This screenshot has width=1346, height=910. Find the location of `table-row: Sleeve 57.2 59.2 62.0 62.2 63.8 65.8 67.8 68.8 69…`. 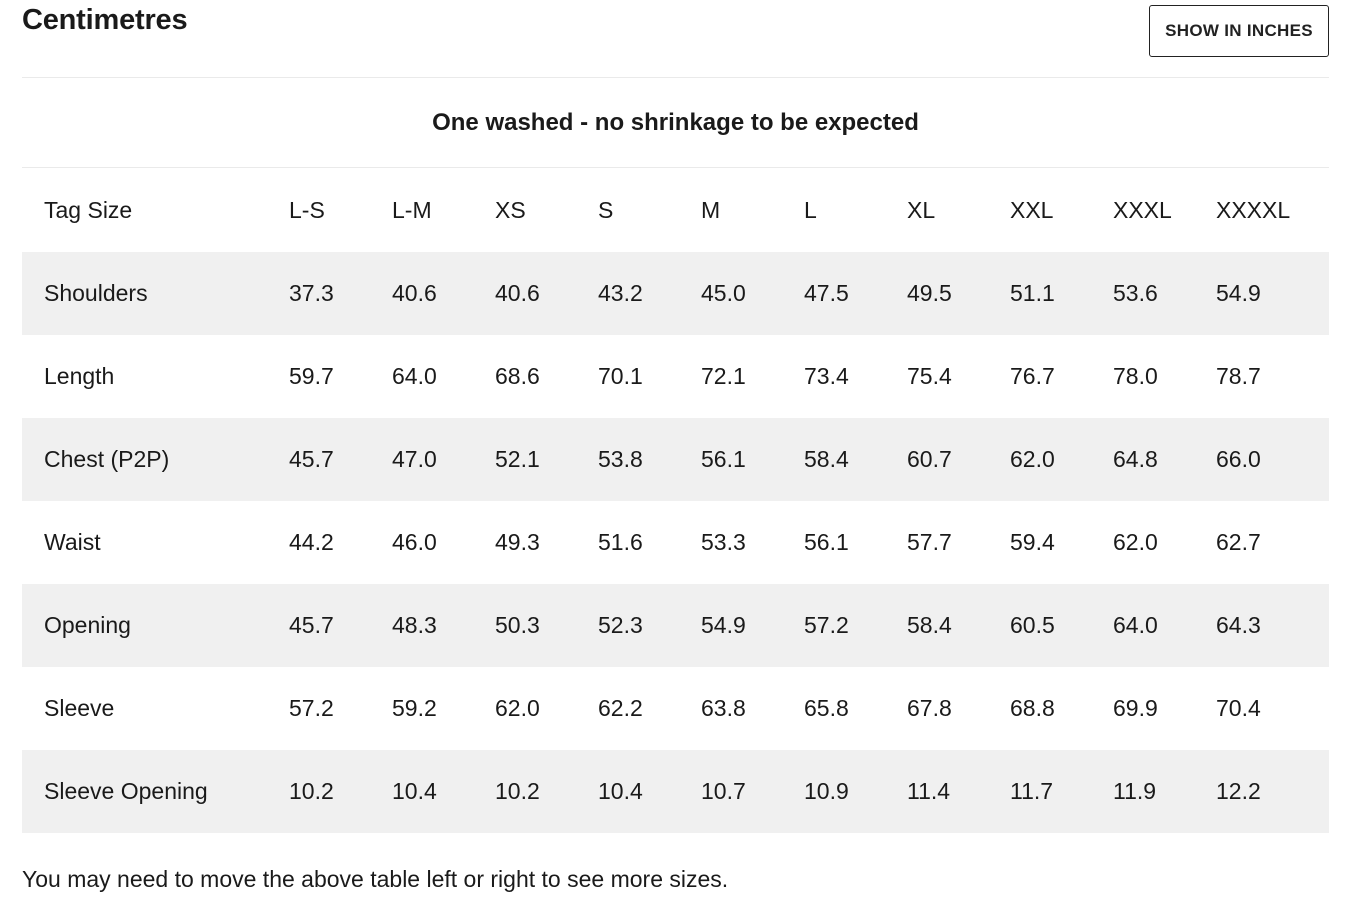

table-row: Sleeve 57.2 59.2 62.0 62.2 63.8 65.8 67.8 68.8 69… is located at coordinates (675, 708).